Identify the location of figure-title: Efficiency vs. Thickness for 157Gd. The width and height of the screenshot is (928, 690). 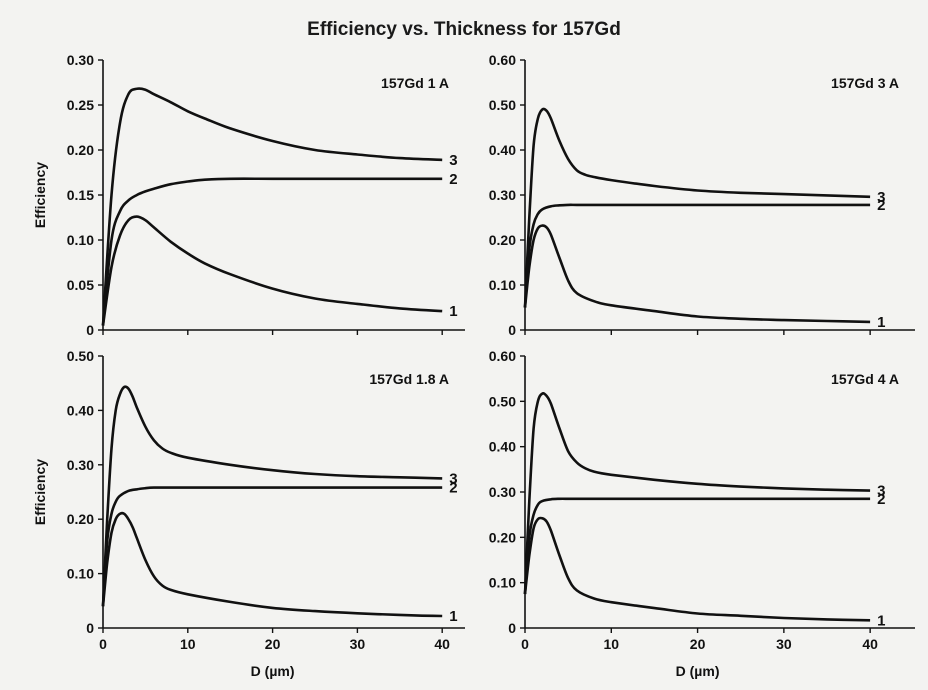
(464, 29).